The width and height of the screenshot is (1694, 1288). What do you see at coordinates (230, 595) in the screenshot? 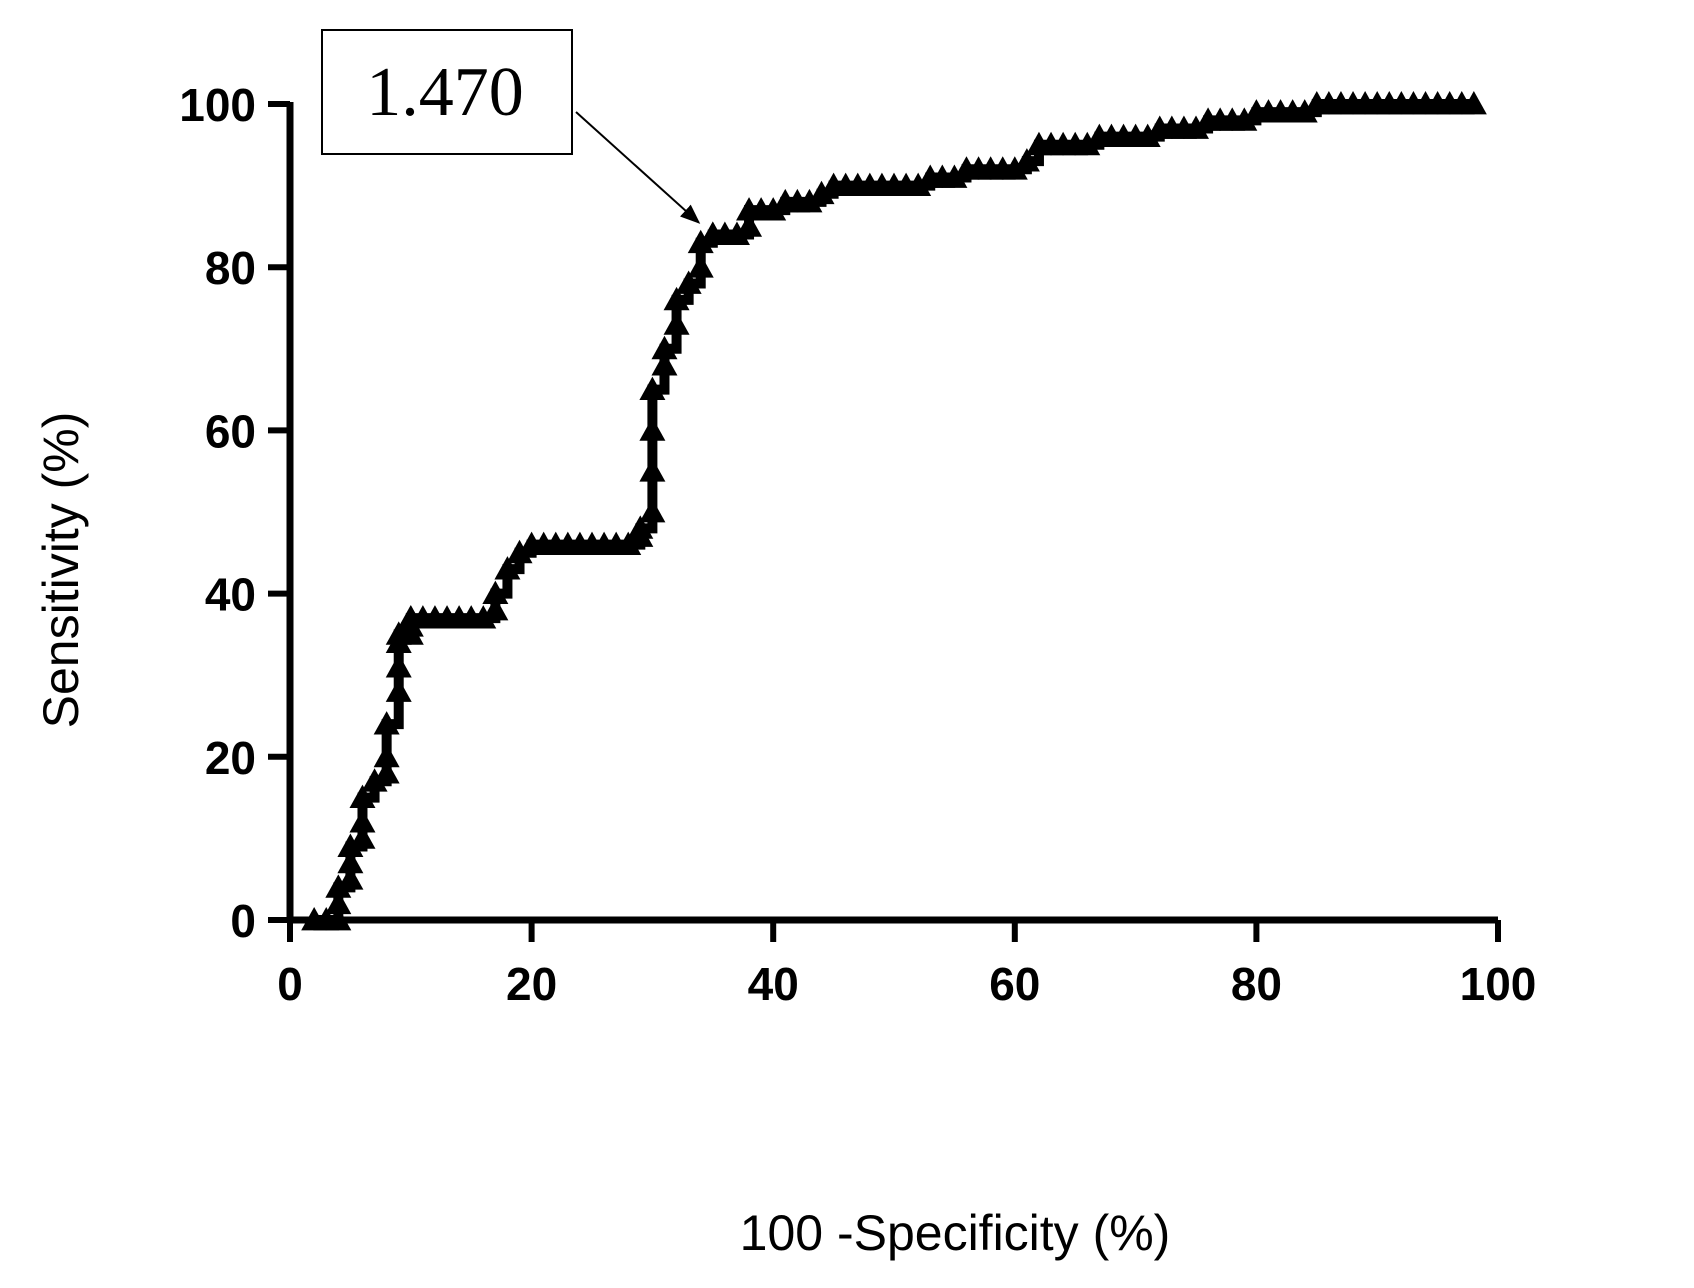
I see `y-tick-label: 40` at bounding box center [230, 595].